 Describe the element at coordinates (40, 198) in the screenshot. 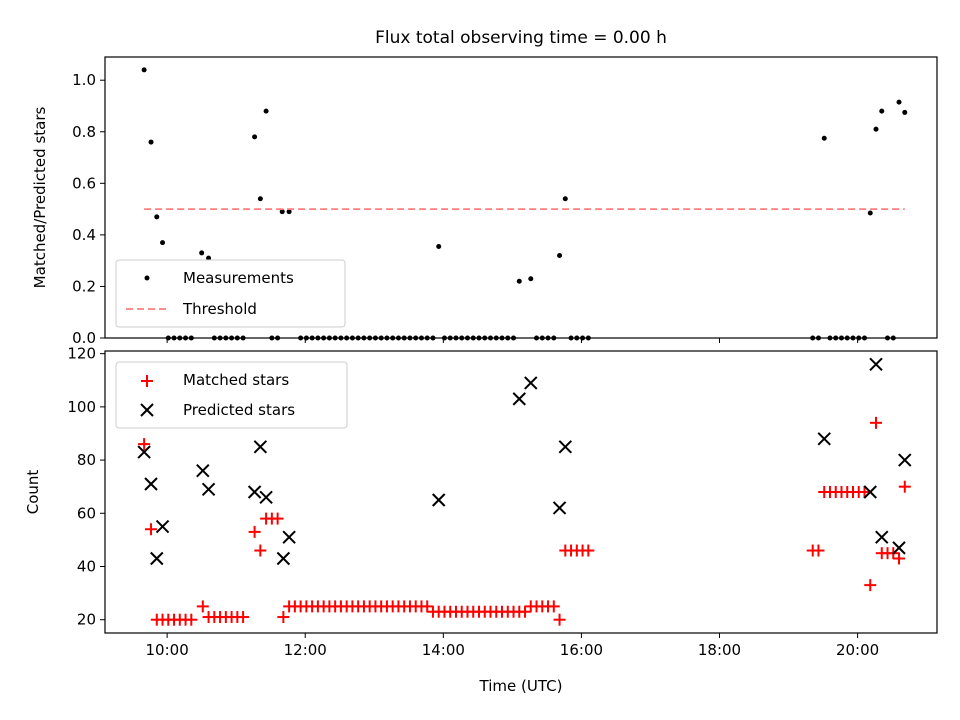

I see `top-y-axis-label: Matched/Predicted stars` at that location.